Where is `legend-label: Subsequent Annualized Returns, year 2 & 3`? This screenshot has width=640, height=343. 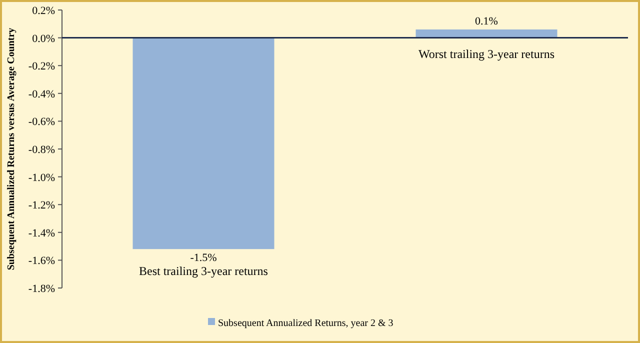
legend-label: Subsequent Annualized Returns, year 2 & 3 is located at coordinates (306, 323).